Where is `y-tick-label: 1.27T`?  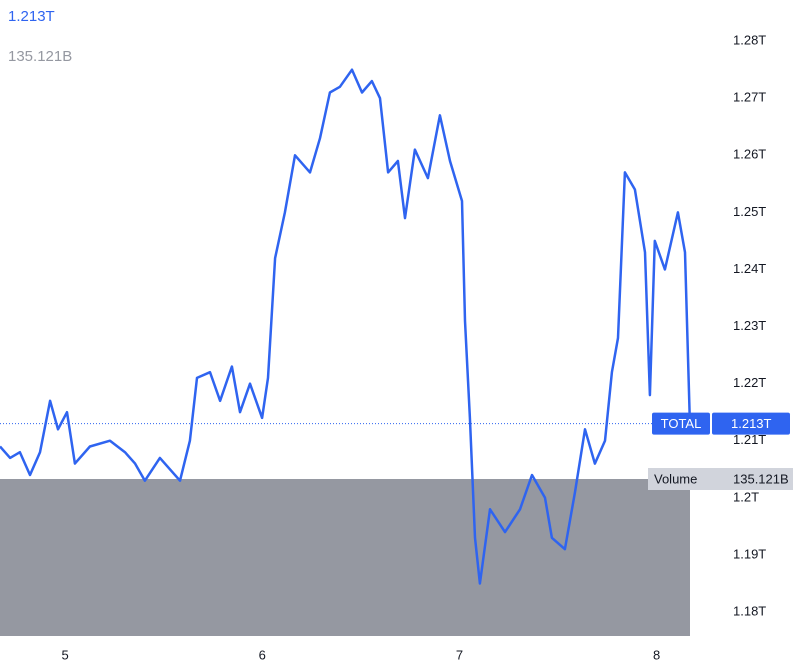
y-tick-label: 1.27T is located at coordinates (749, 97).